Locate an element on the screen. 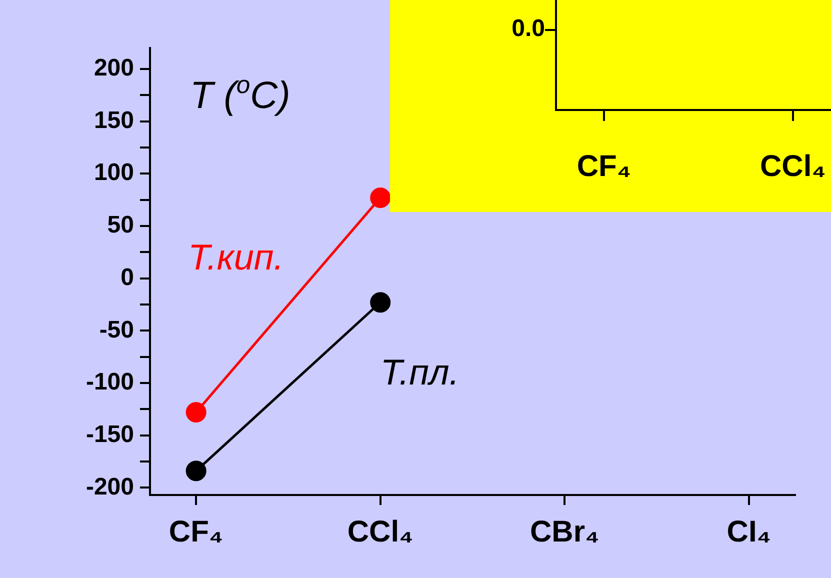 The height and width of the screenshot is (578, 831). y-tick-label: -50 is located at coordinates (116, 330).